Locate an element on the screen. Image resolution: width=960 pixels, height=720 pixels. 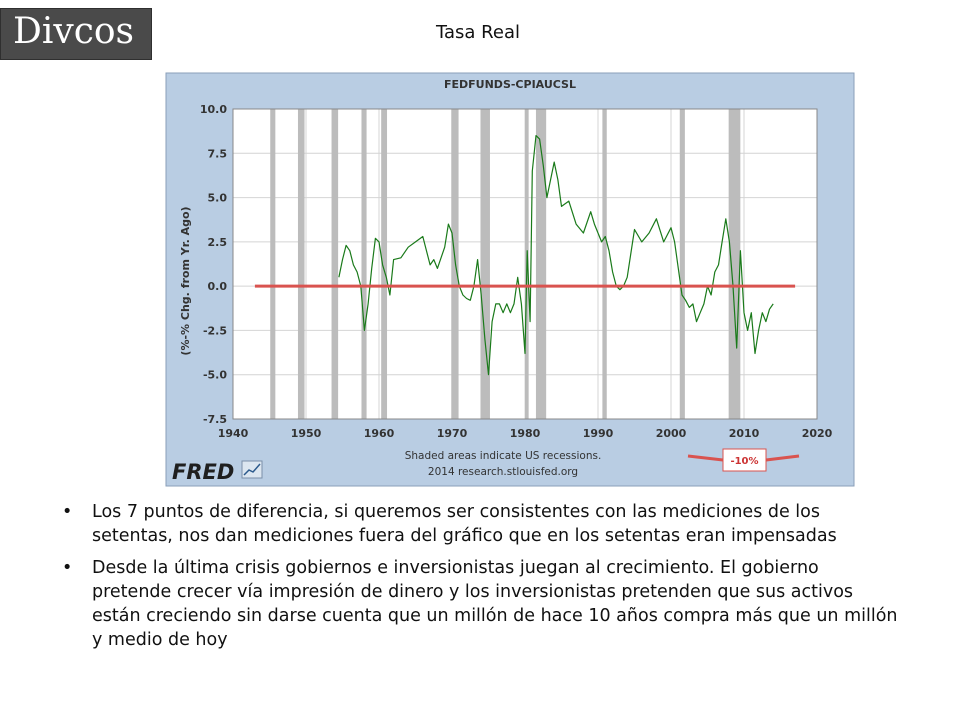
y-tick-label: 10.0 is located at coordinates (213, 109).